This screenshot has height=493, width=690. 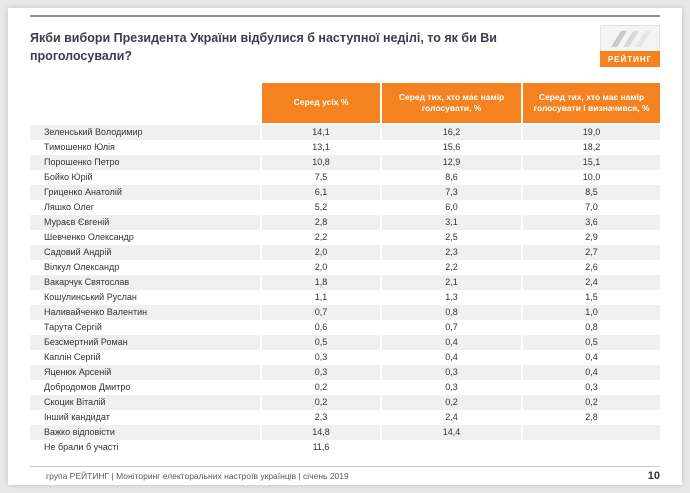 What do you see at coordinates (145, 132) in the screenshot?
I see `candidate-name: Зеленський Володимир` at bounding box center [145, 132].